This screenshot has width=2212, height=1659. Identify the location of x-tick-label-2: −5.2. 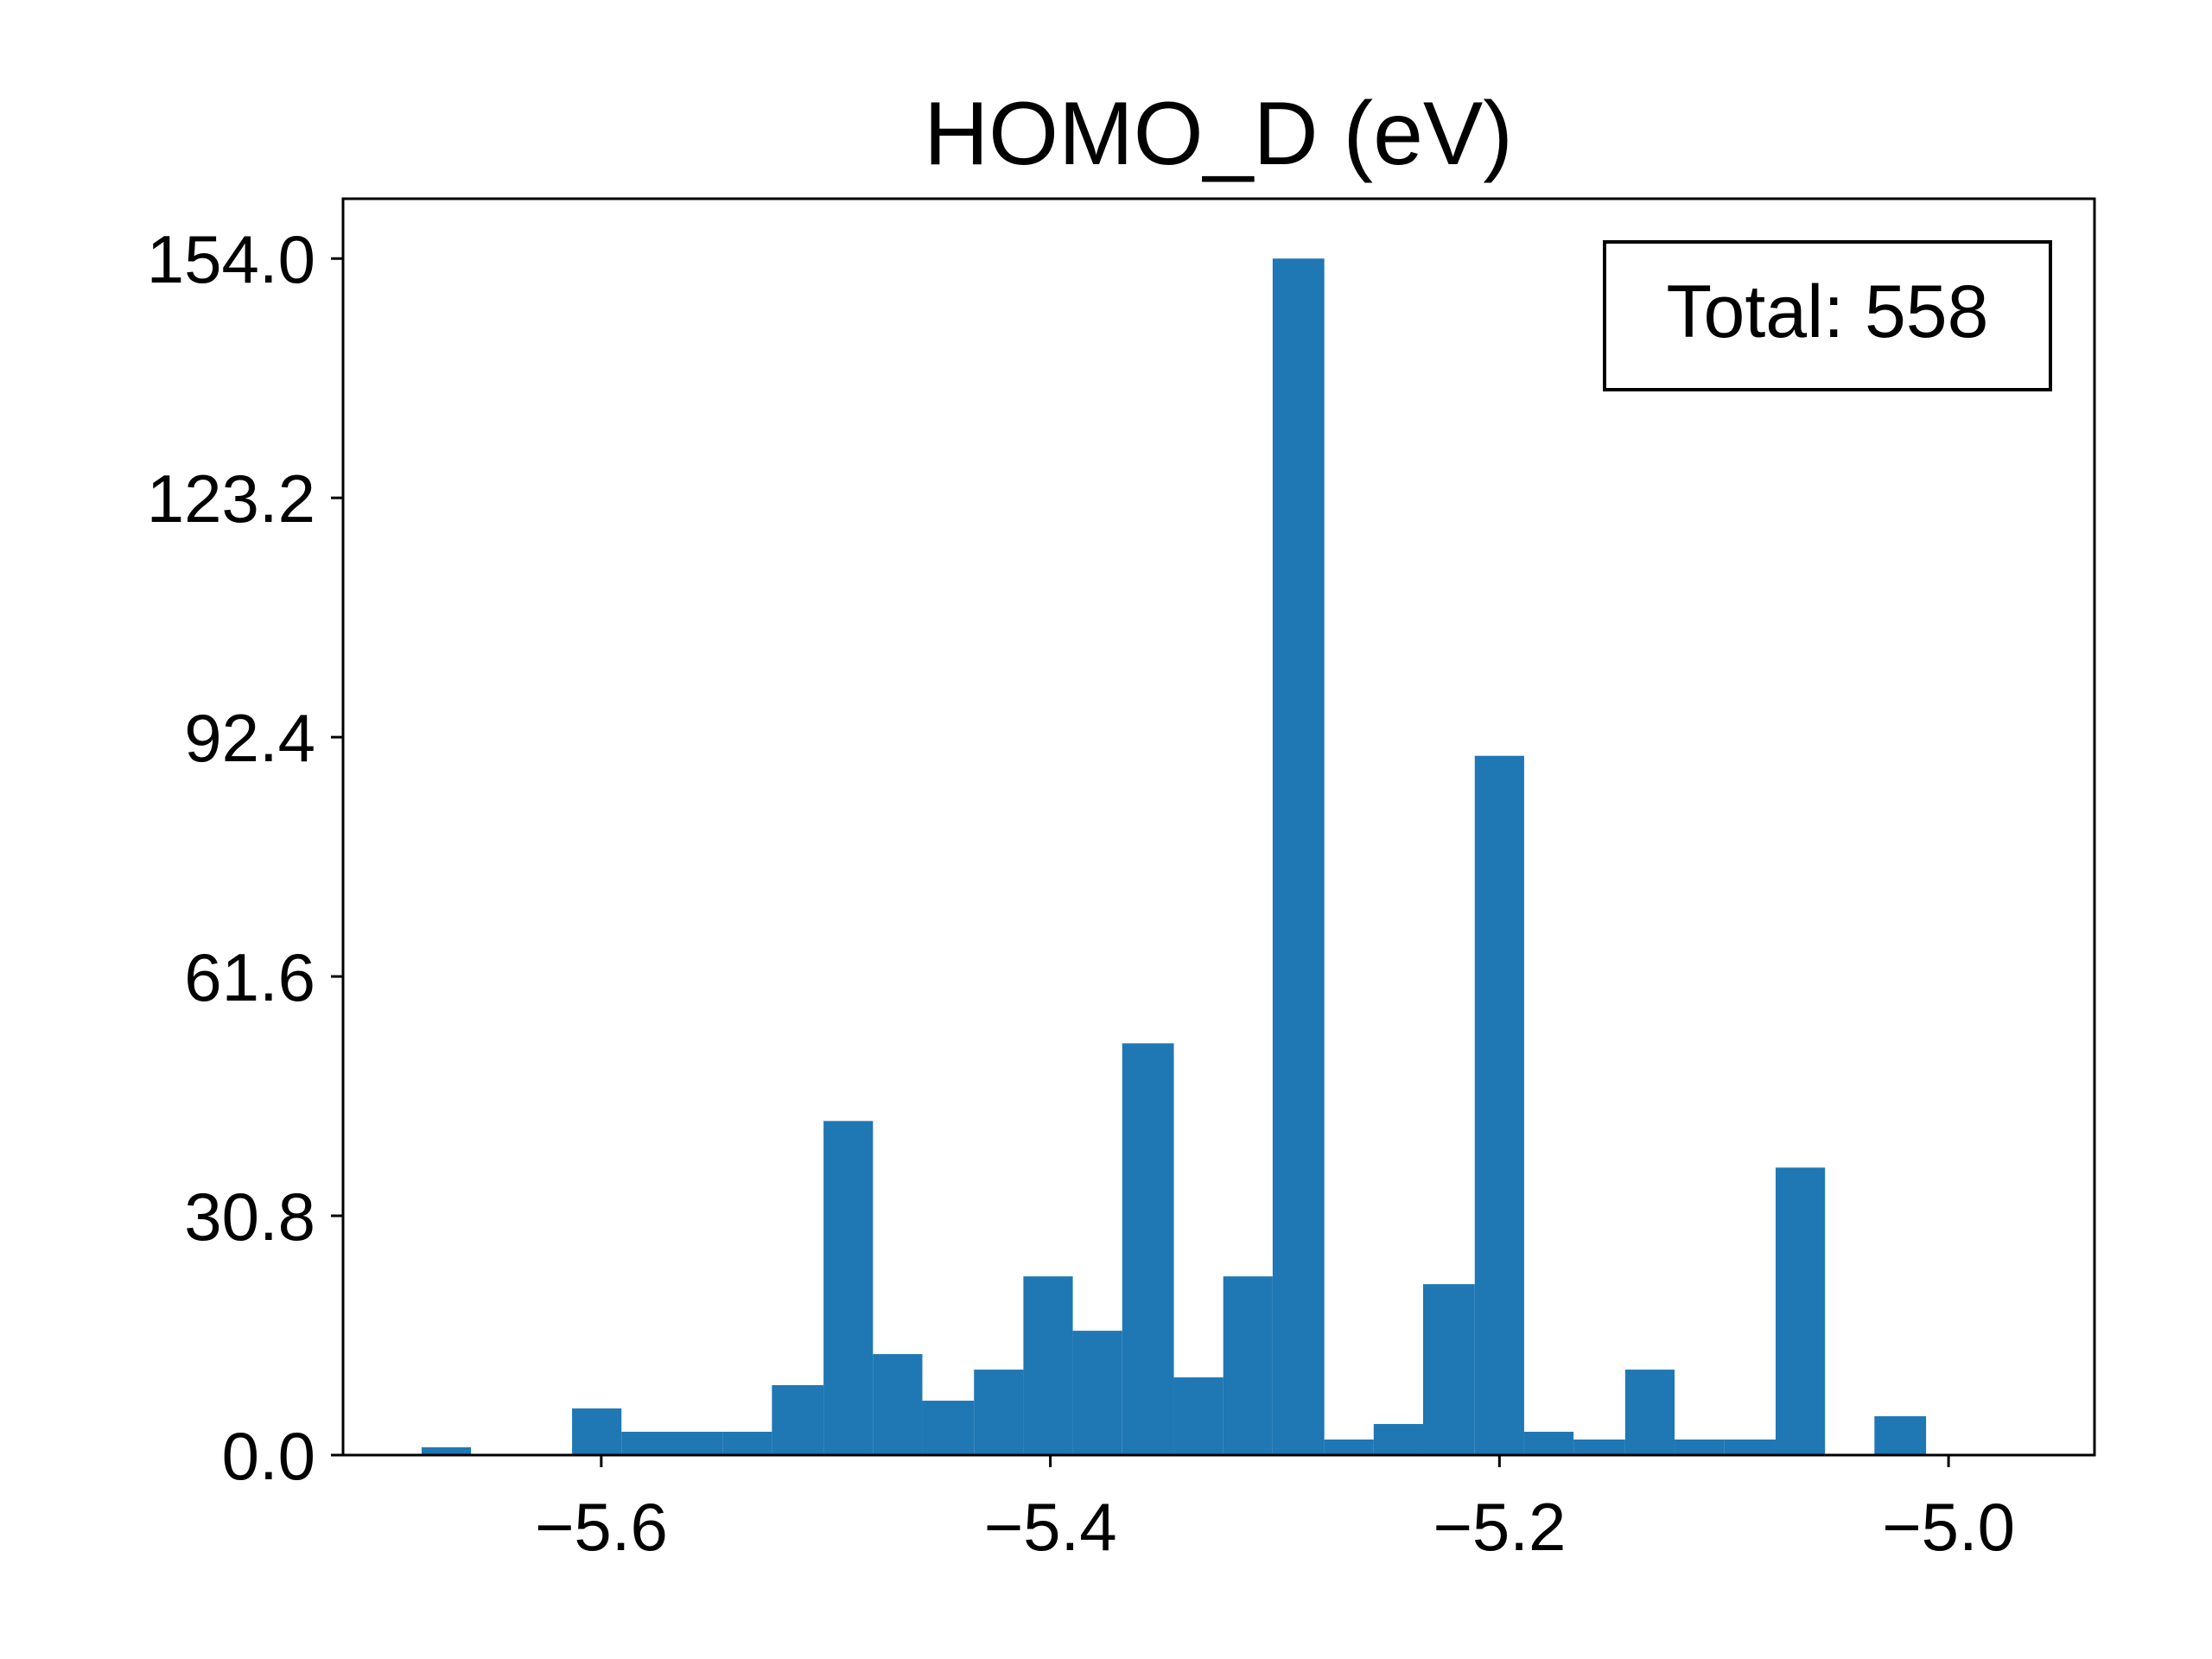
(1499, 1527).